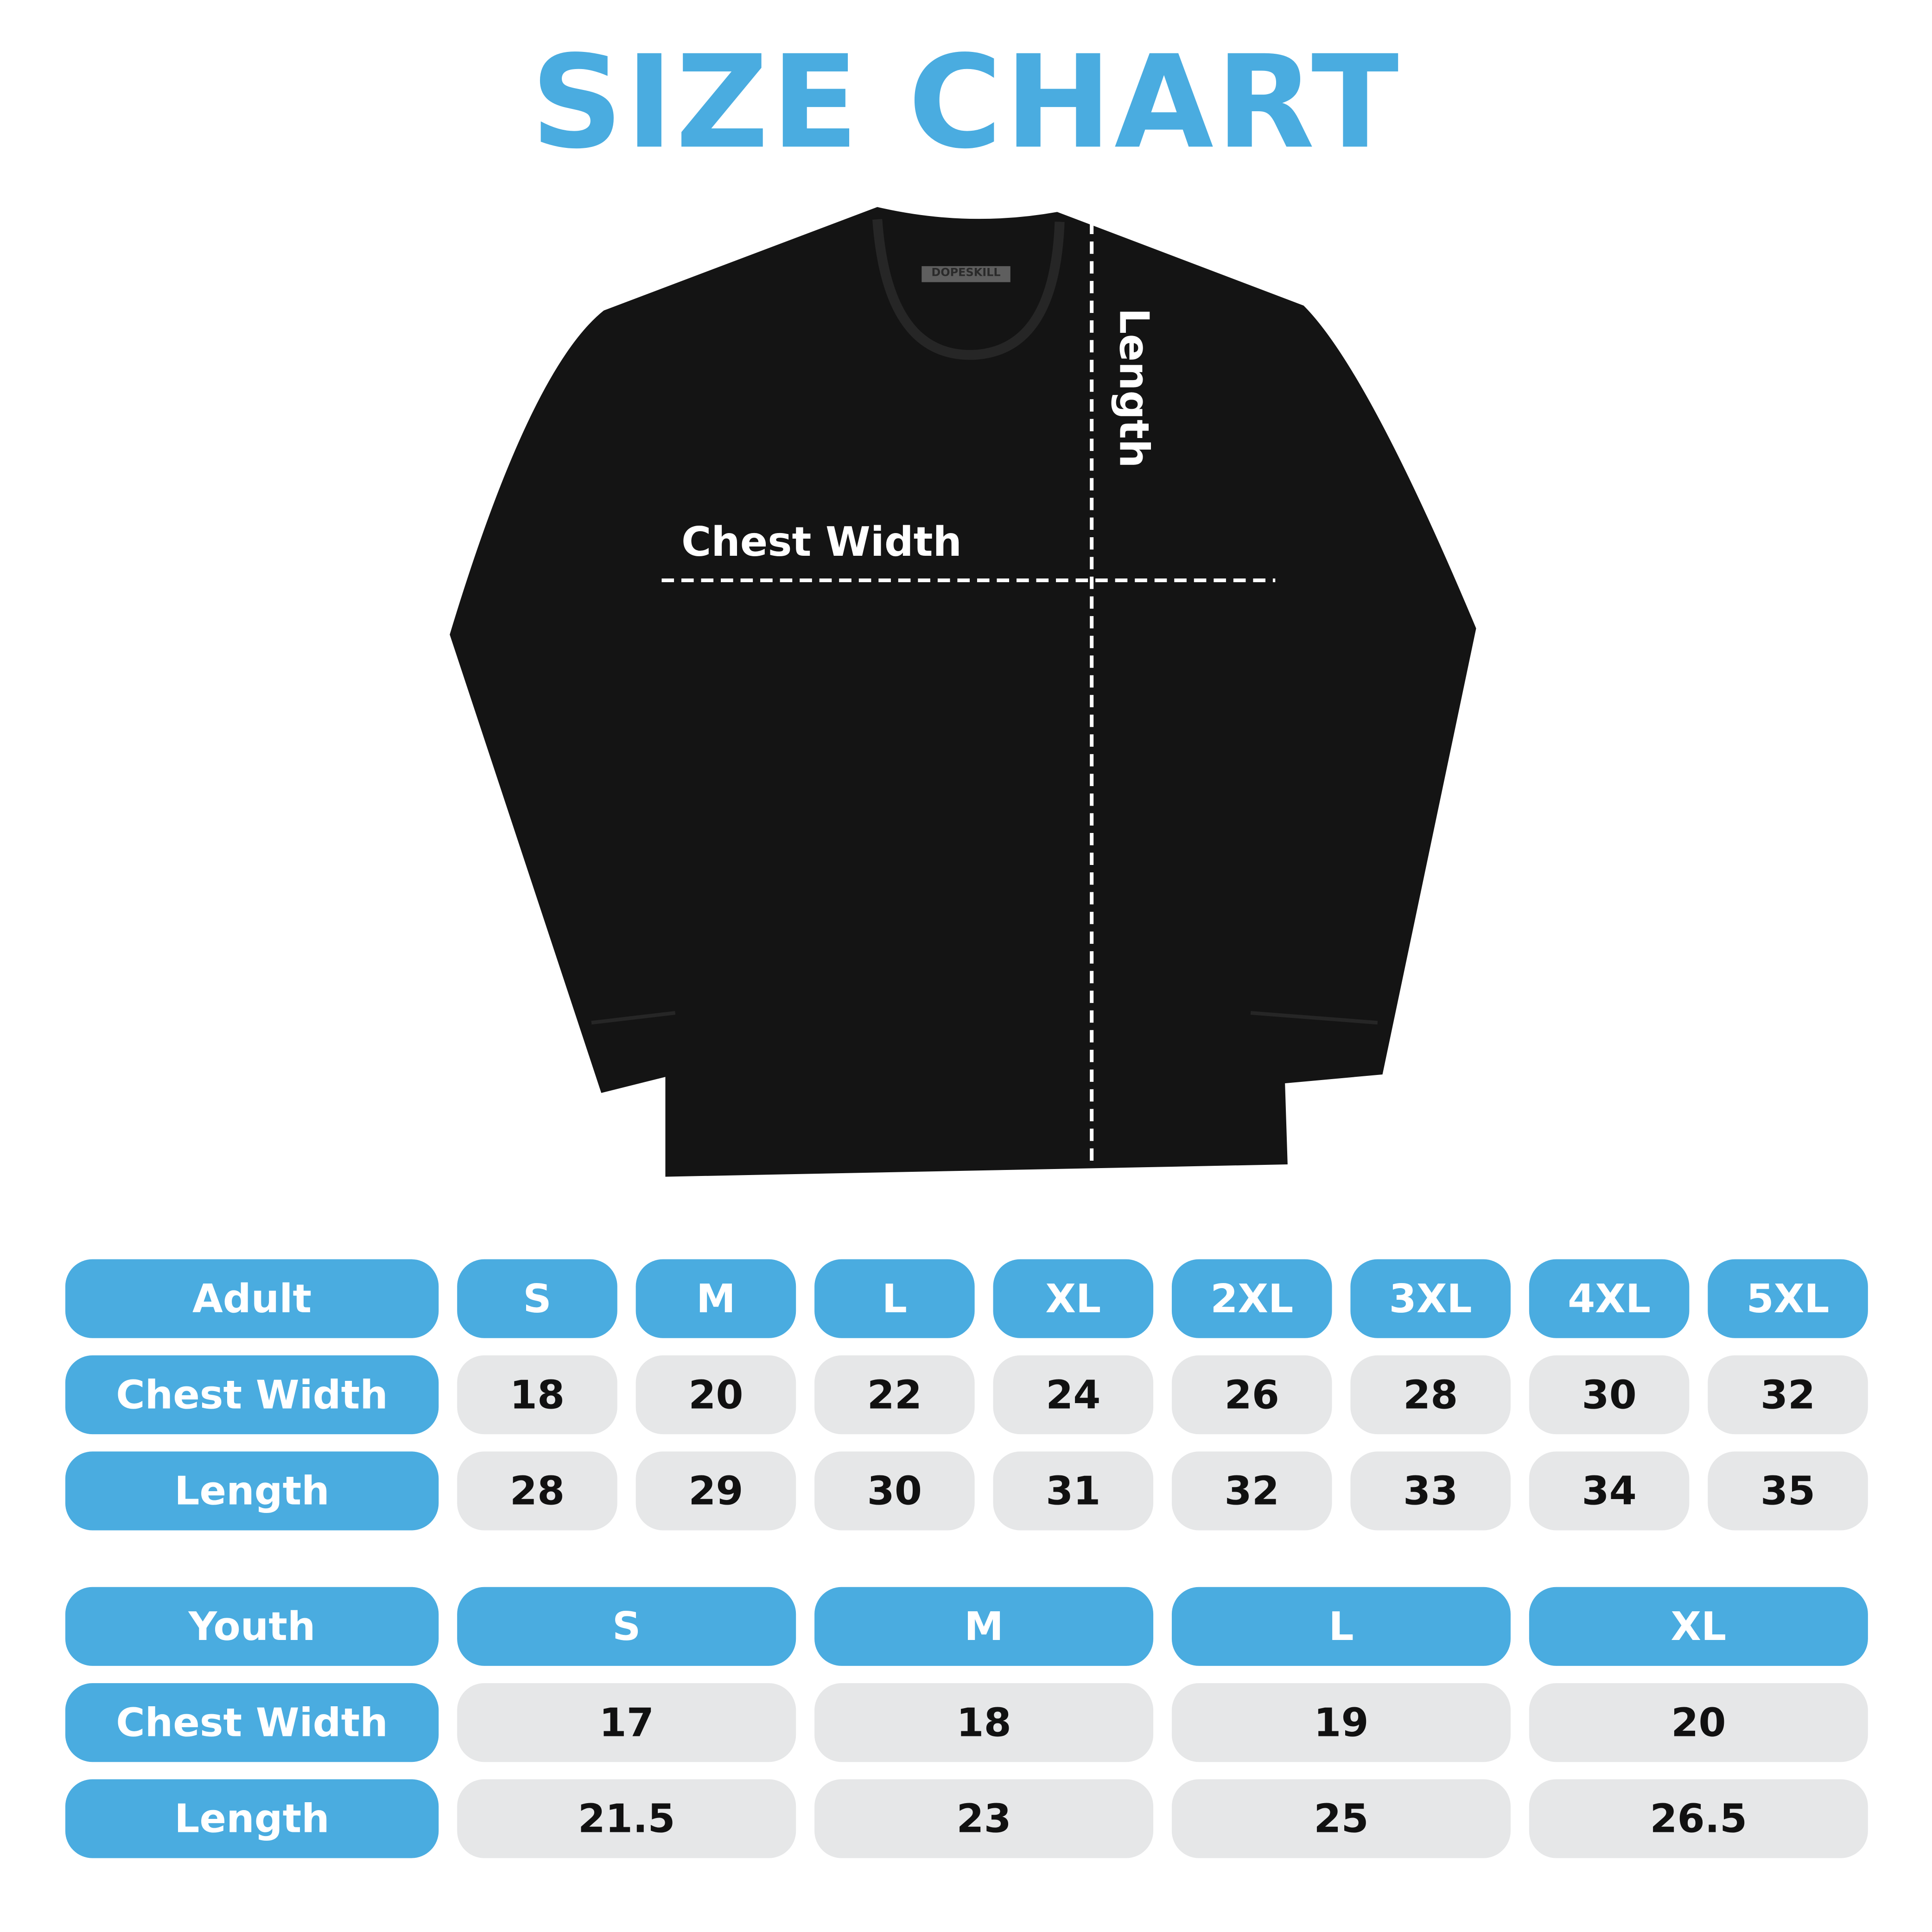  Describe the element at coordinates (1341, 1626) in the screenshot. I see `youth-size-header: L` at that location.